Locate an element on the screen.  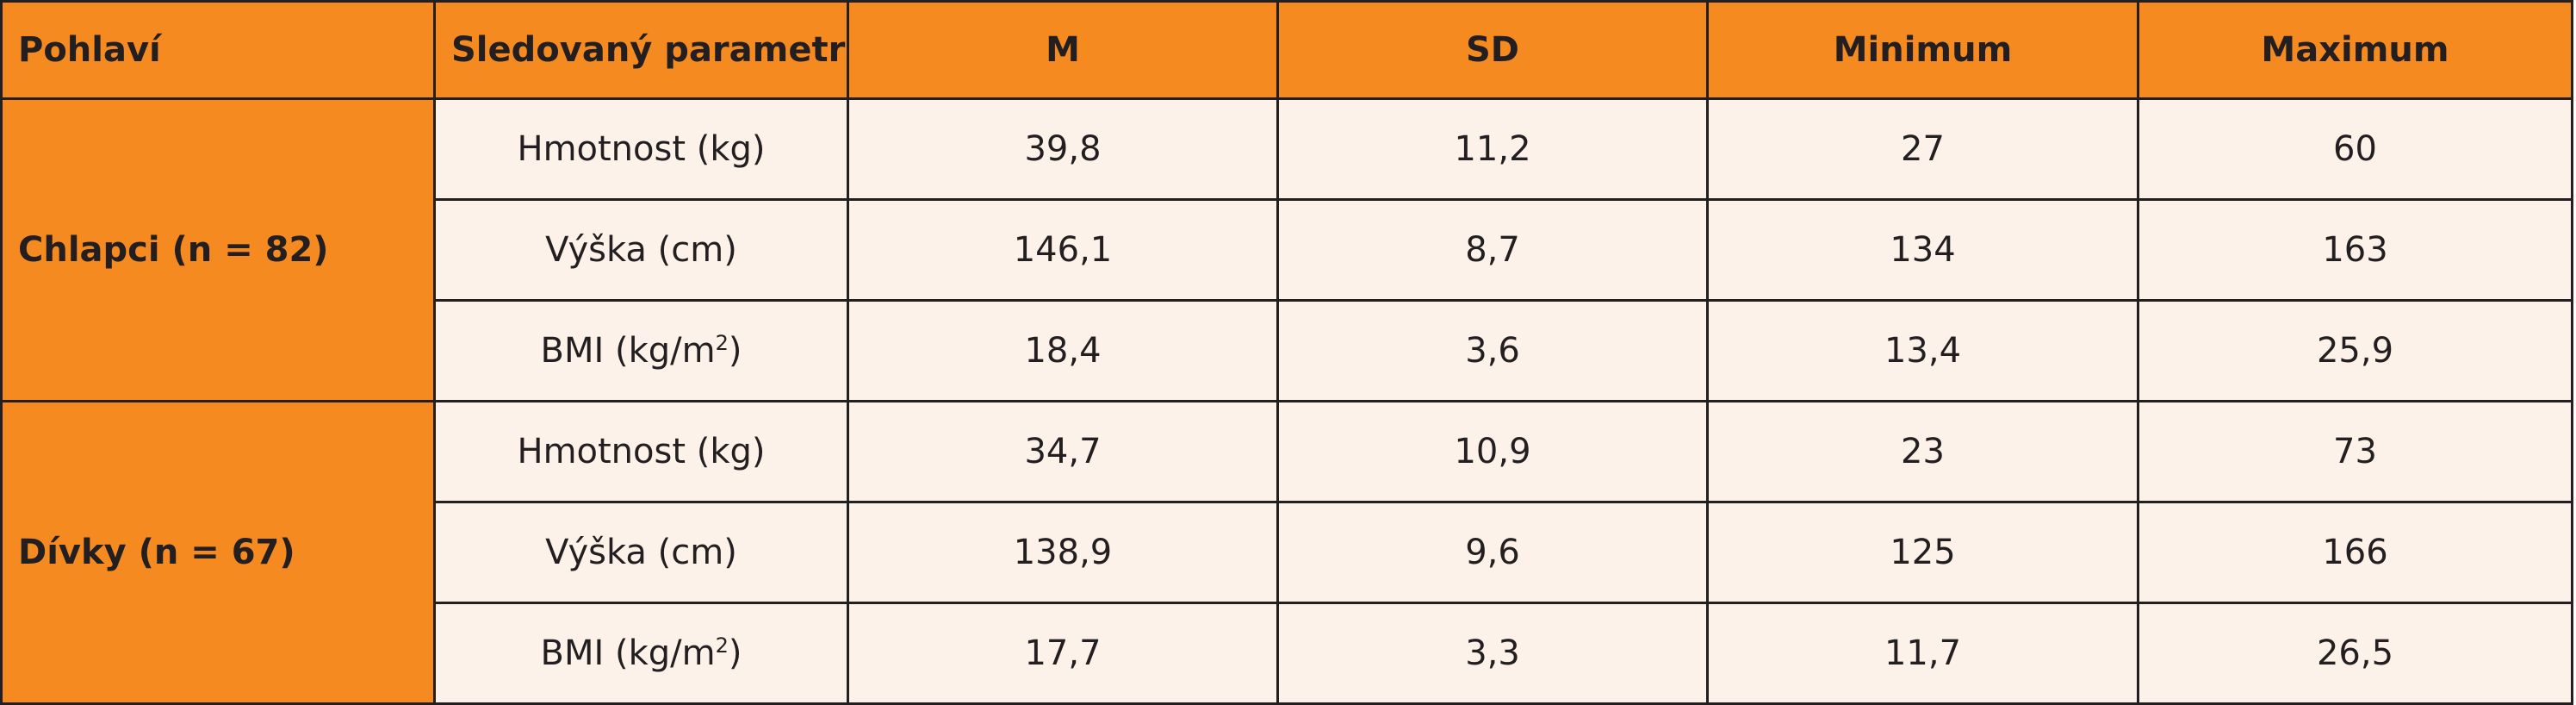
sd-cell: 3,6 is located at coordinates (1492, 350).